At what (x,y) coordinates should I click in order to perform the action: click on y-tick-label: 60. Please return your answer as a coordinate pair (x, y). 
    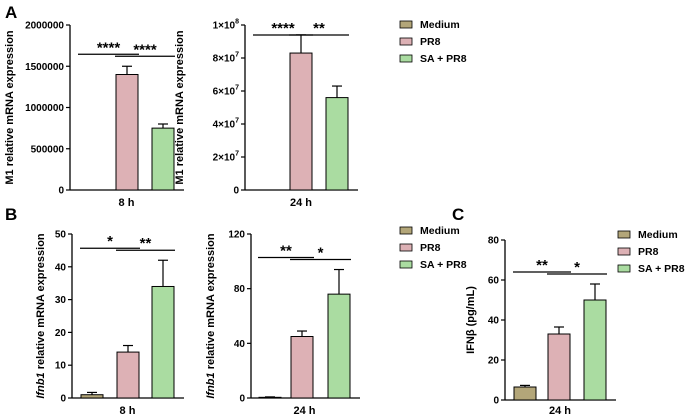
    Looking at the image, I should click on (494, 281).